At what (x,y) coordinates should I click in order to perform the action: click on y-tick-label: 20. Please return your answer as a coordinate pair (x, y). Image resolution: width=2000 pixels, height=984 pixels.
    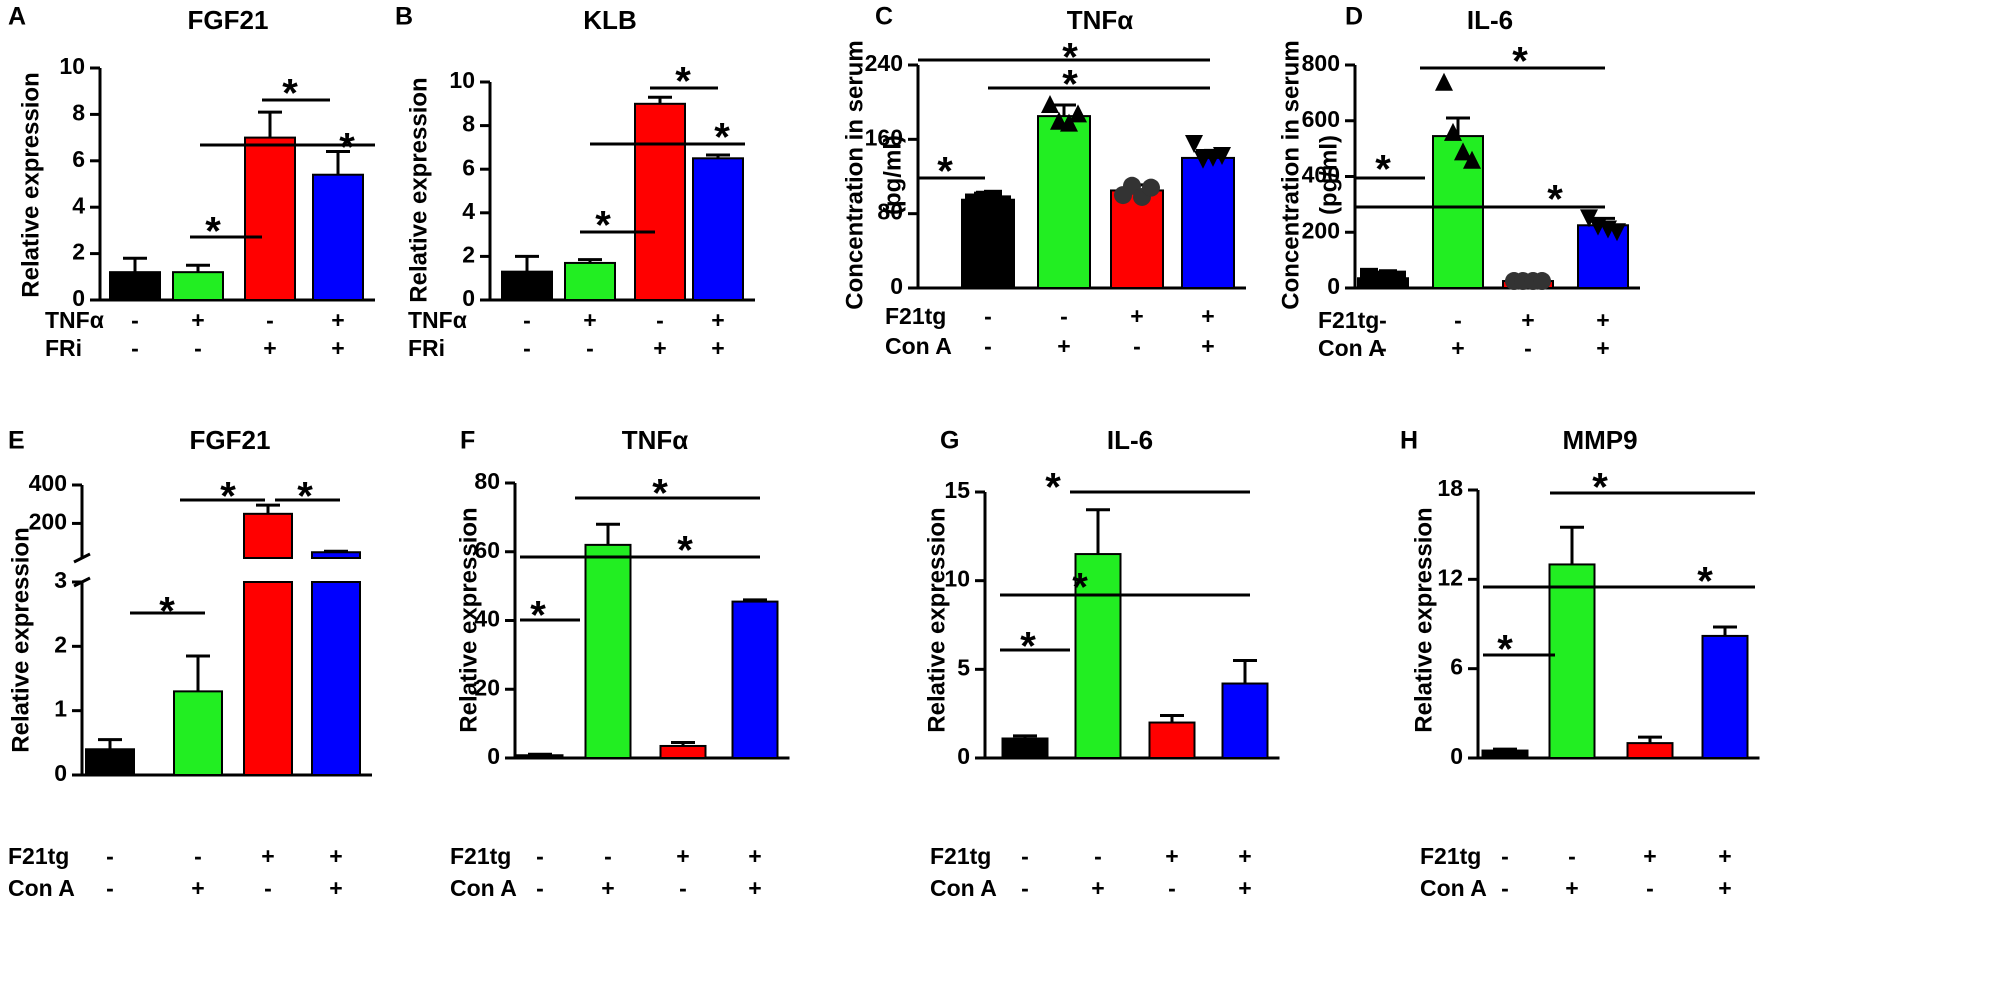
    Looking at the image, I should click on (487, 687).